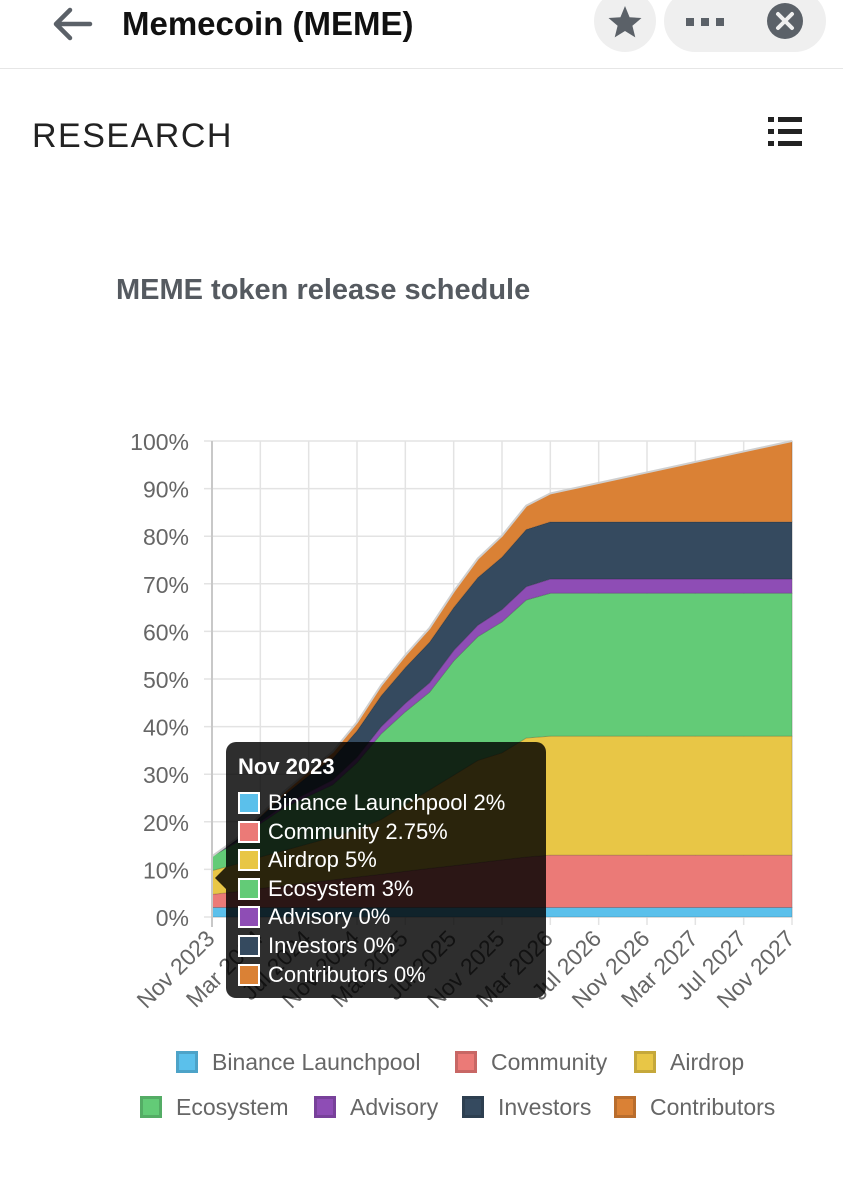  What do you see at coordinates (132, 136) in the screenshot?
I see `section-heading: RESEARCH` at bounding box center [132, 136].